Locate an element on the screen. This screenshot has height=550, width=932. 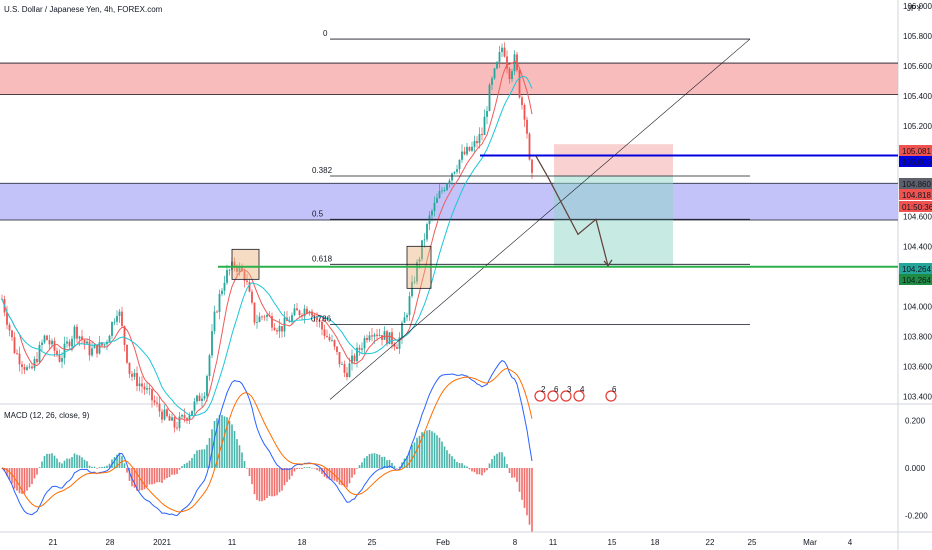
zone-resistance is located at coordinates (449, 79).